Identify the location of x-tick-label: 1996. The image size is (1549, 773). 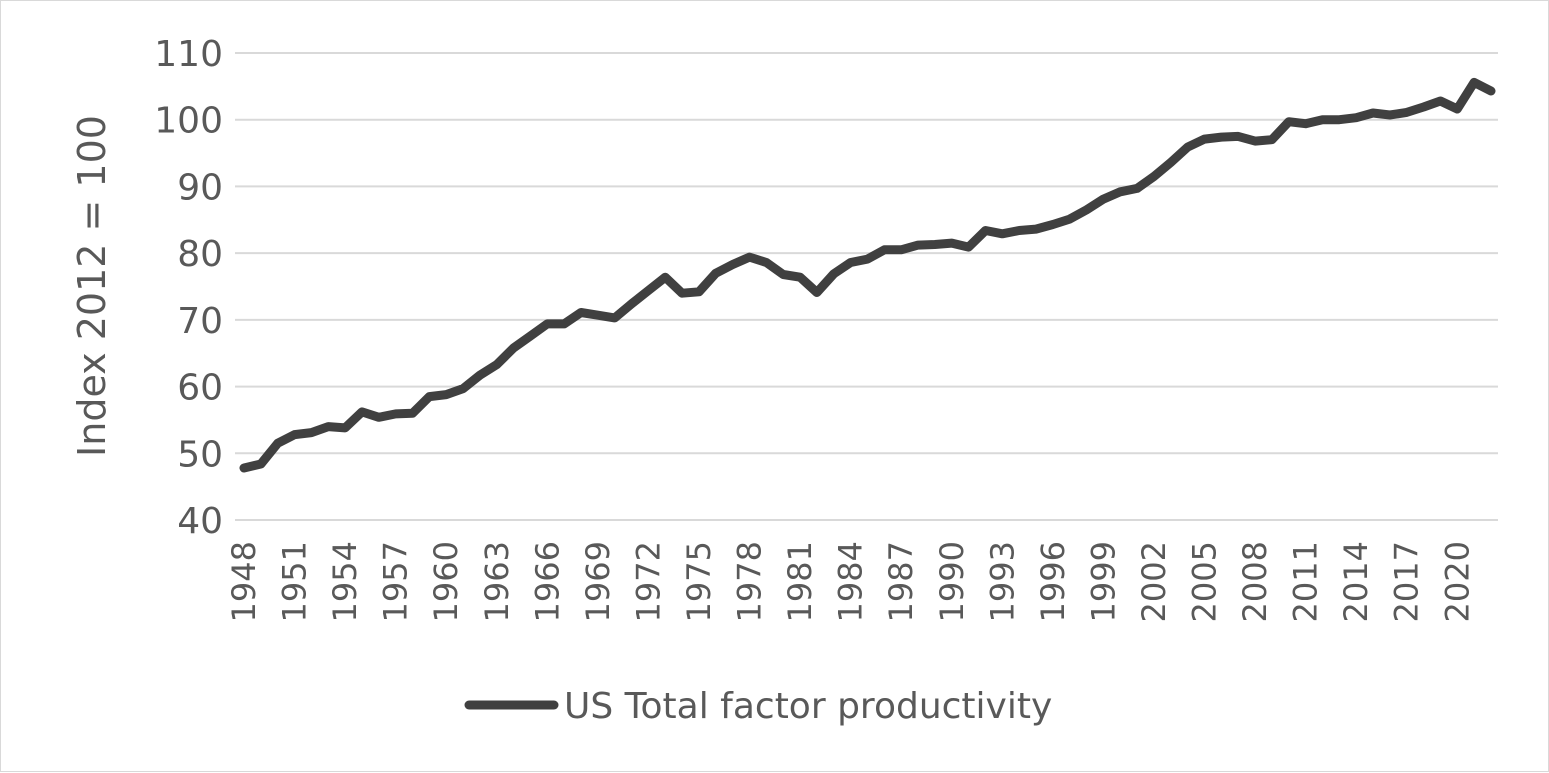
(1053, 581).